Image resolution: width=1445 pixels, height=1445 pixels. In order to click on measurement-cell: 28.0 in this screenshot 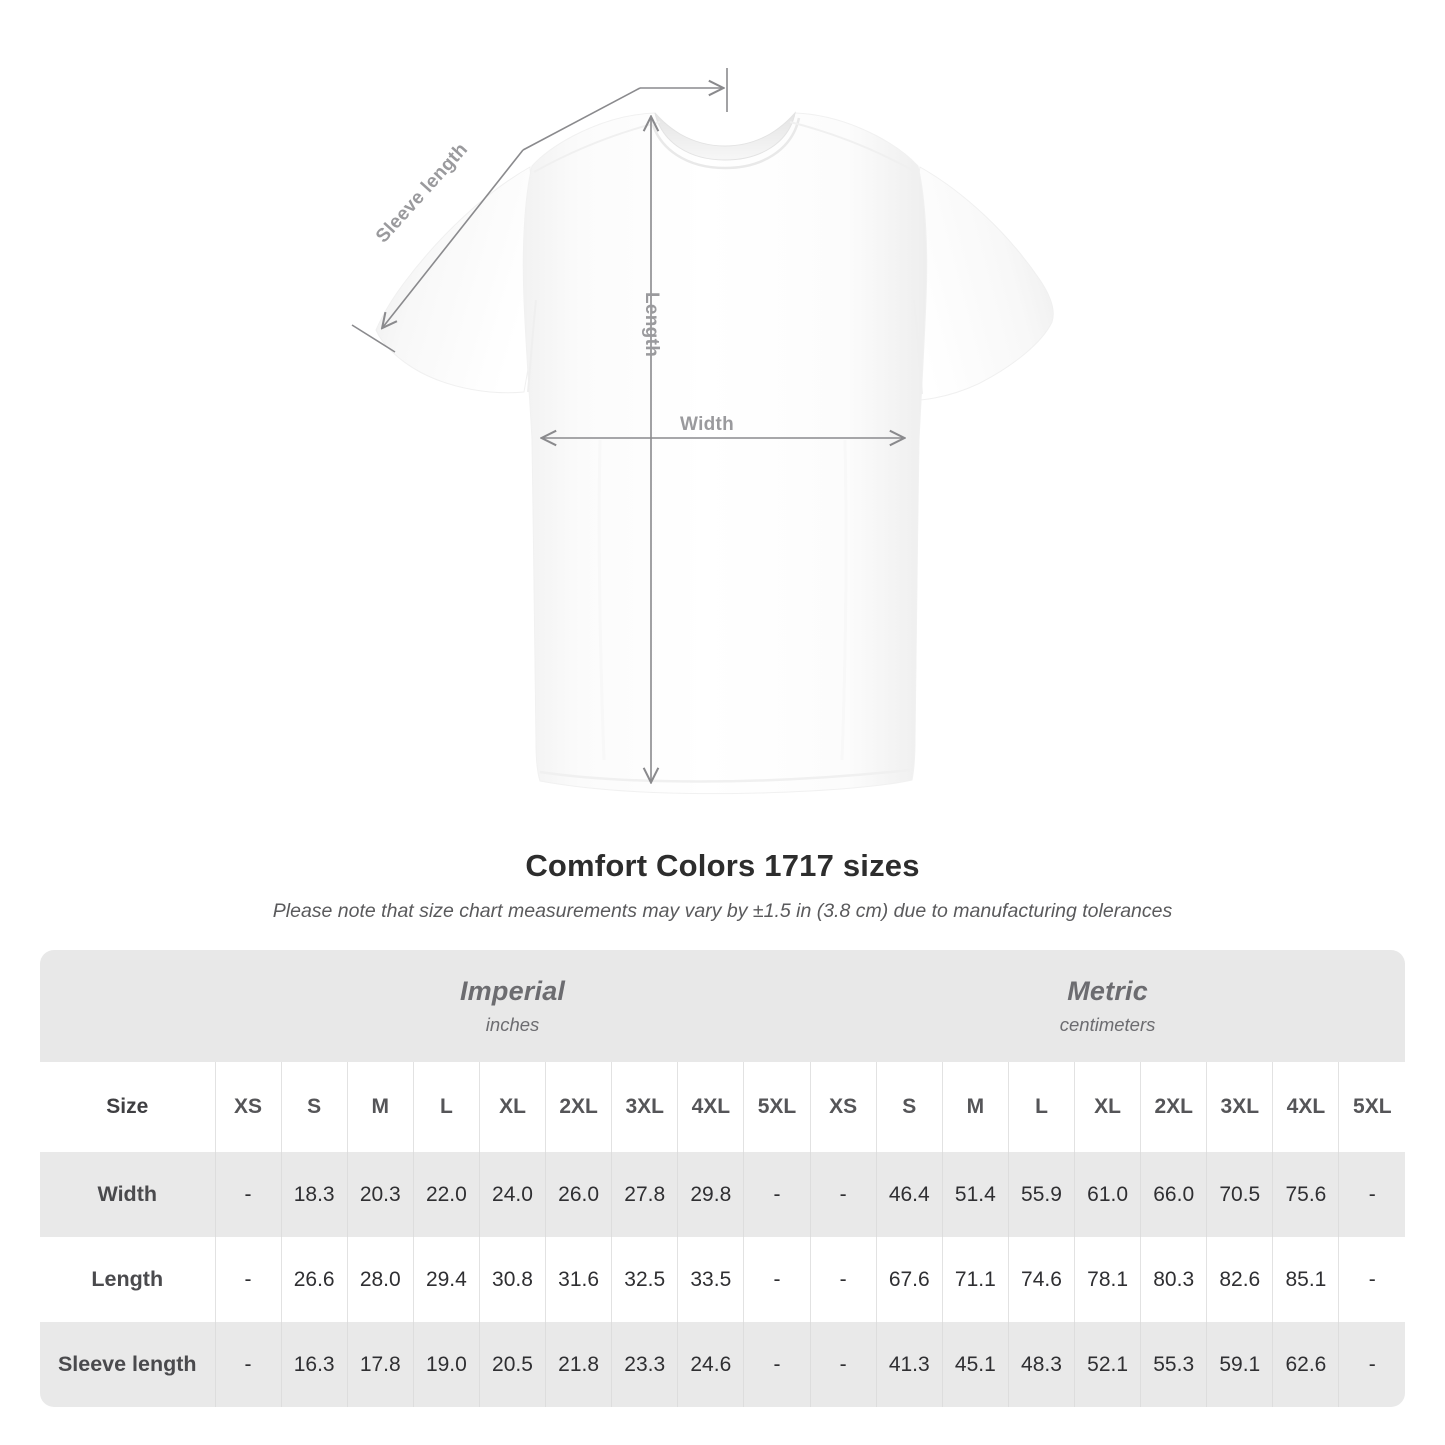, I will do `click(380, 1279)`.